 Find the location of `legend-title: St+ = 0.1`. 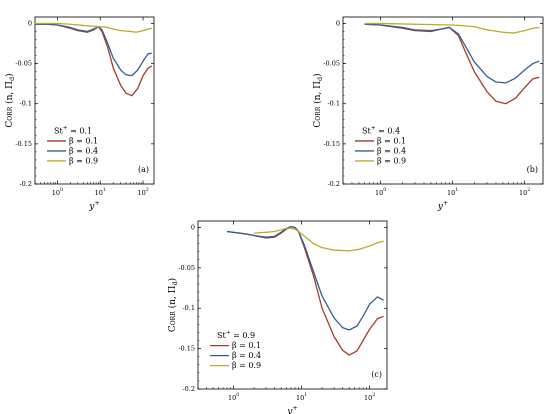

legend-title: St+ = 0.1 is located at coordinates (73, 130).